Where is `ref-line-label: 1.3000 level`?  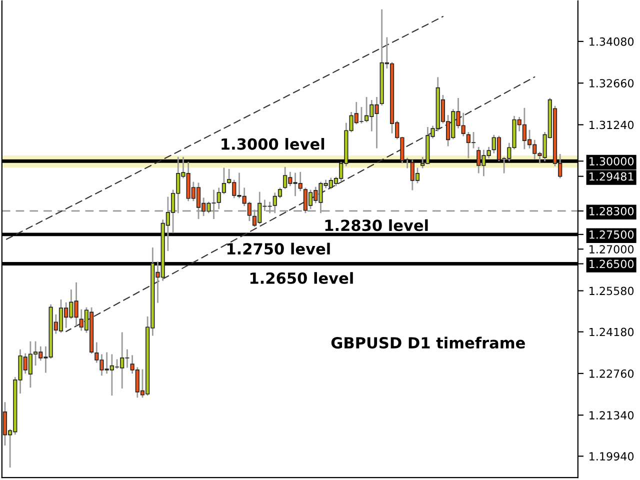
ref-line-label: 1.3000 level is located at coordinates (273, 144).